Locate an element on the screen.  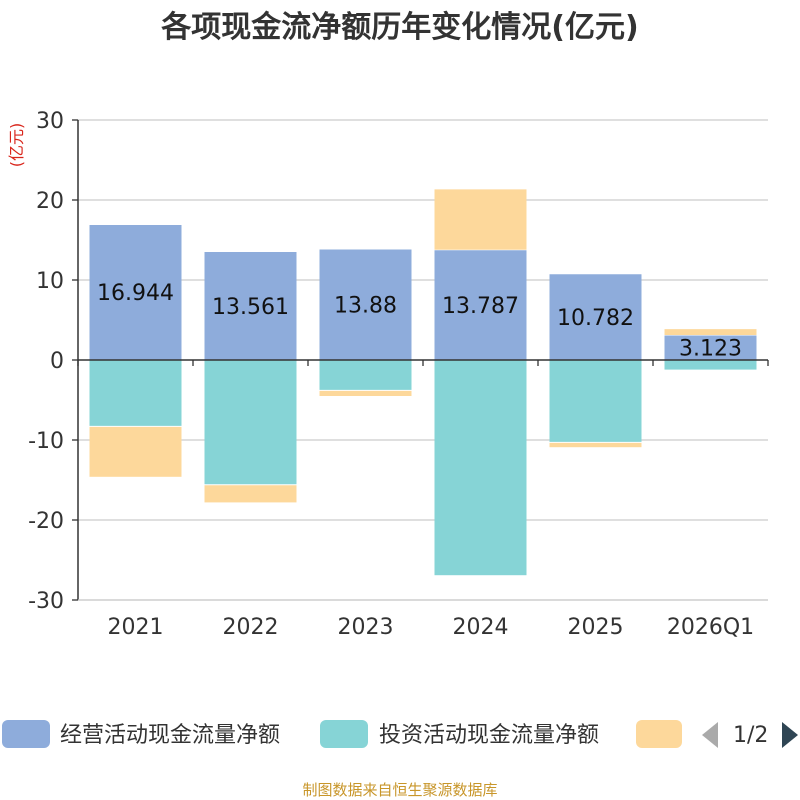
bar-series-1-2025 is located at coordinates (595, 401).